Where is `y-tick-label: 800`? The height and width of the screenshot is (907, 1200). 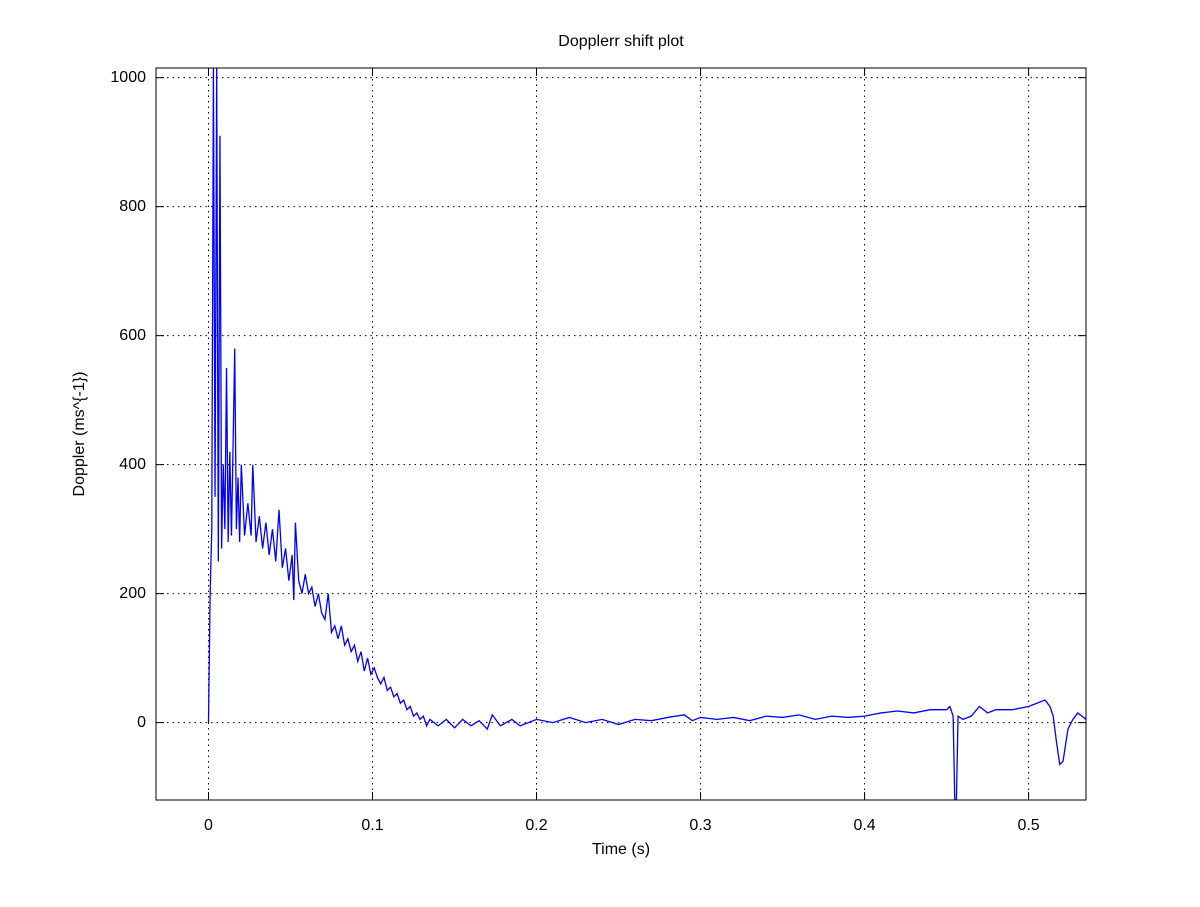
y-tick-label: 800 is located at coordinates (132, 206).